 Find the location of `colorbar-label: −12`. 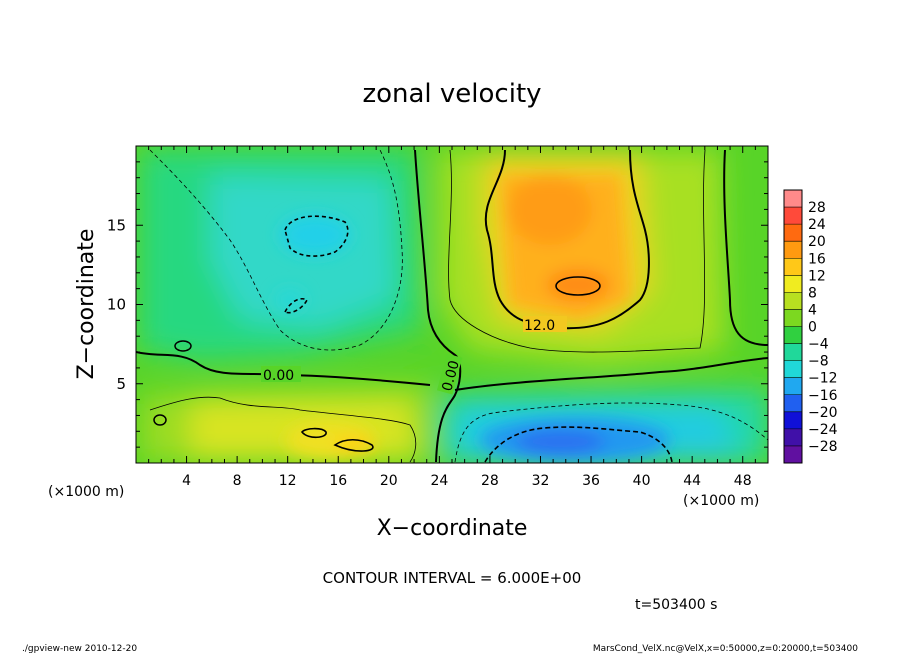

colorbar-label: −12 is located at coordinates (823, 379).